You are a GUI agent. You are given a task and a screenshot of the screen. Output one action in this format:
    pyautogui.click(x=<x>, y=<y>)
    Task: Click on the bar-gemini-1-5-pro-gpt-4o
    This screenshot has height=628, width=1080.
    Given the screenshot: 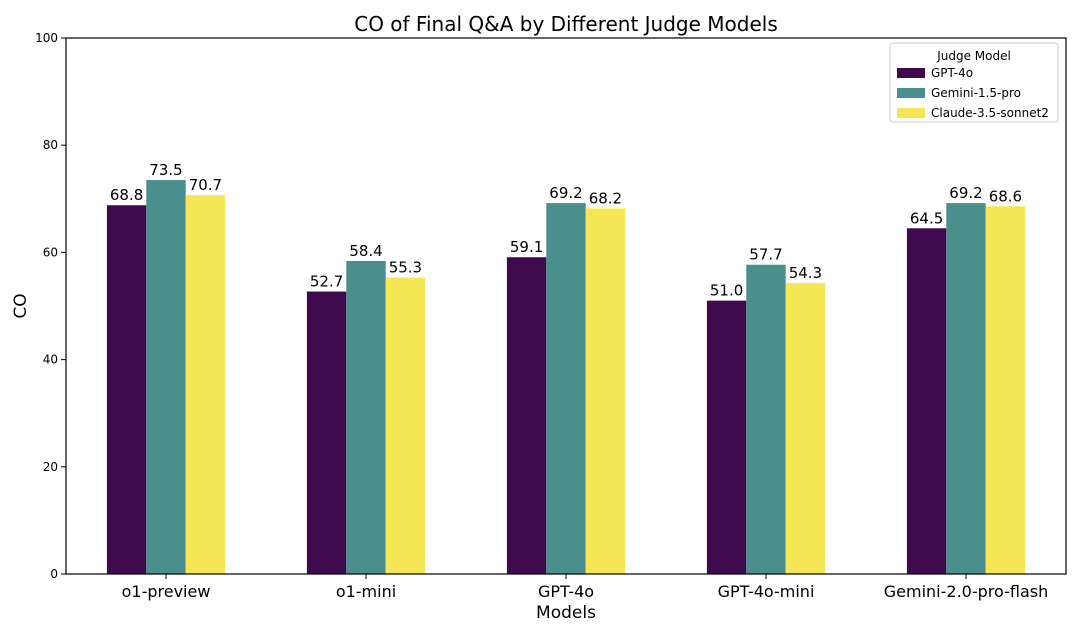 What is the action you would take?
    pyautogui.click(x=566, y=388)
    